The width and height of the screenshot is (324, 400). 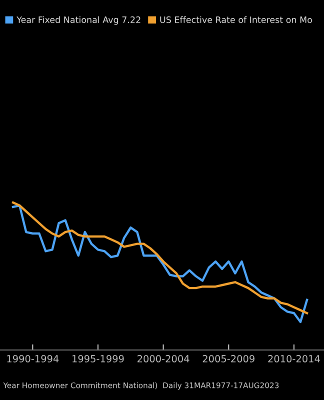 I want to click on legend-label: Year Fixed National Avg 7.22, so click(x=78, y=20).